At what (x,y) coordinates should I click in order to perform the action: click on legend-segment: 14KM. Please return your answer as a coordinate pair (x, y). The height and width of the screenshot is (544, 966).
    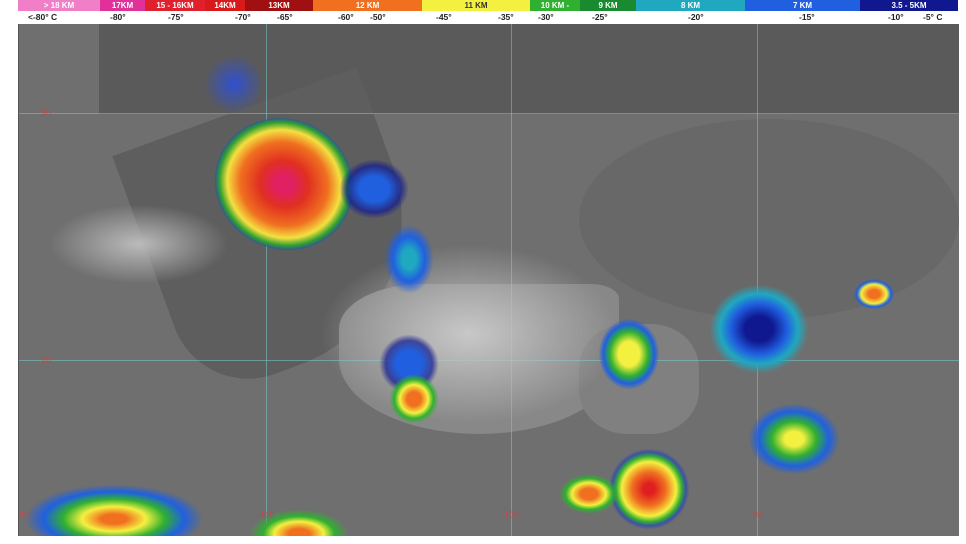
    Looking at the image, I should click on (225, 5).